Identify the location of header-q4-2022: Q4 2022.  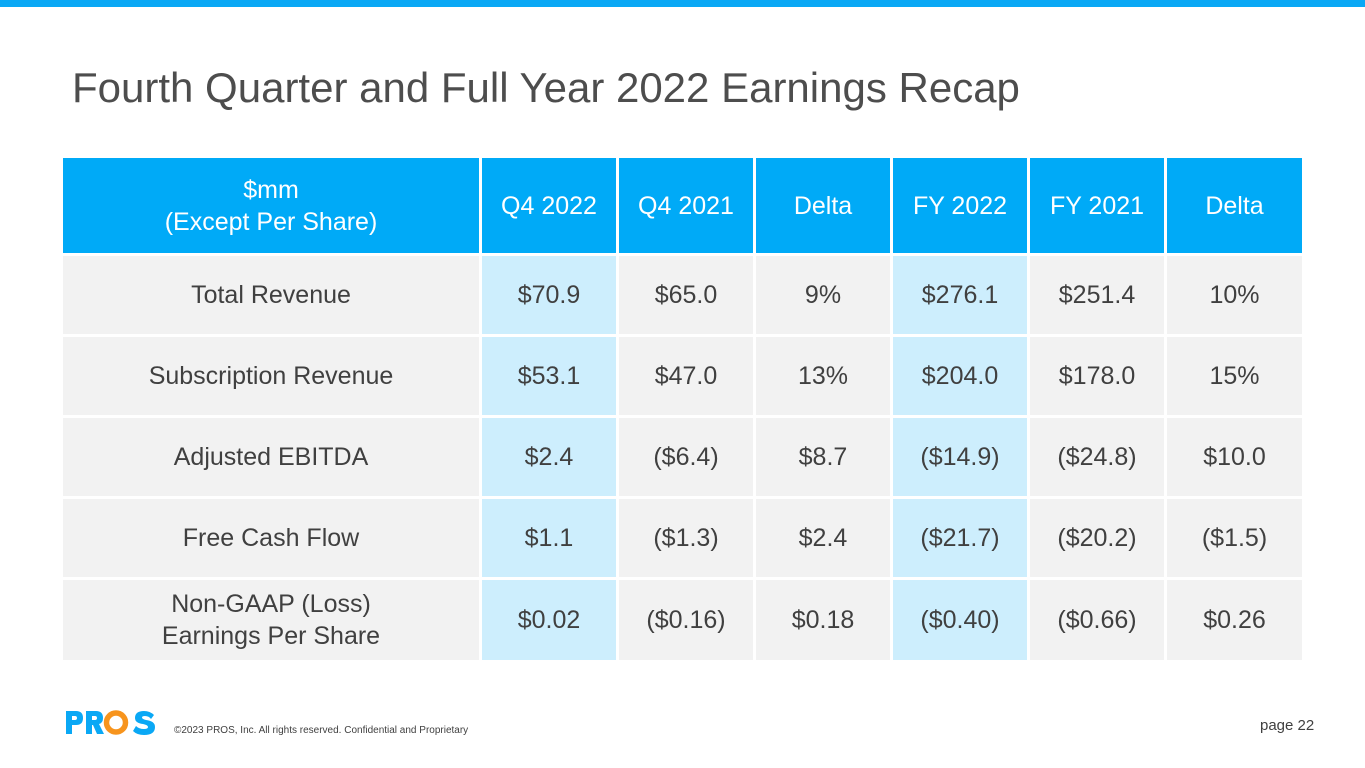
(550, 207).